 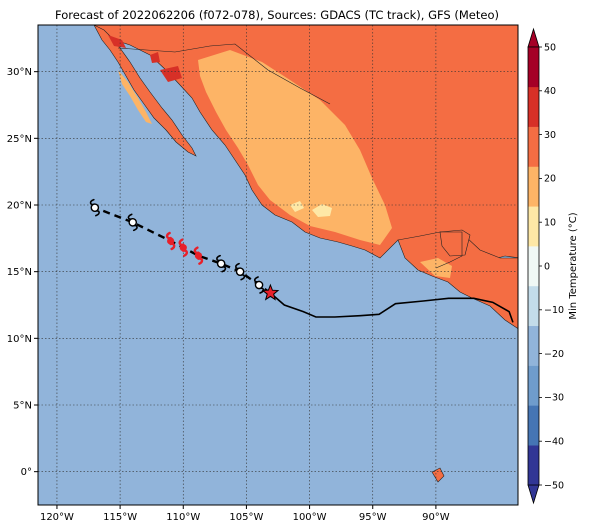 I want to click on lat-tick-label: 15°N, so click(x=19, y=272).